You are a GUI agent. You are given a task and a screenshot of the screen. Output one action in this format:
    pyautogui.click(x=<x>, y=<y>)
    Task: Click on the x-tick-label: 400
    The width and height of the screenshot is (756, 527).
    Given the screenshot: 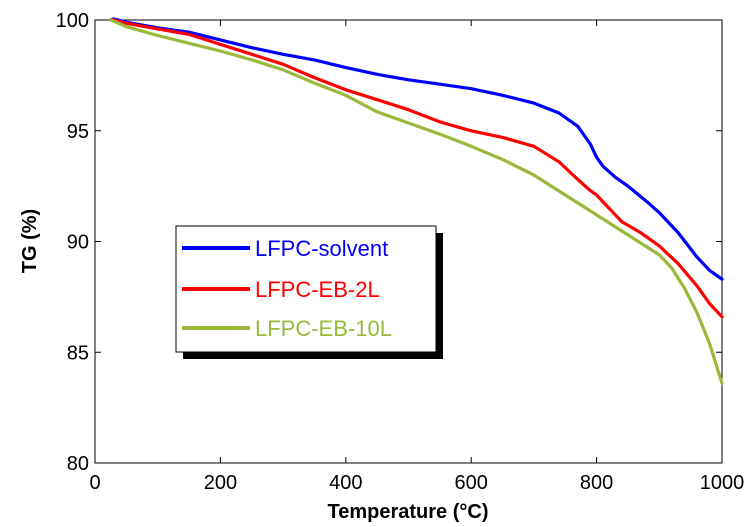 What is the action you would take?
    pyautogui.click(x=345, y=483)
    